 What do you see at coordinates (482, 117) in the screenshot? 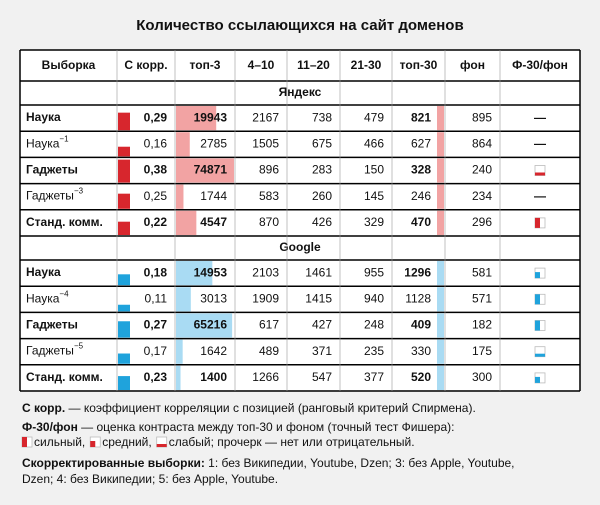
I see `cell-value: 895` at bounding box center [482, 117].